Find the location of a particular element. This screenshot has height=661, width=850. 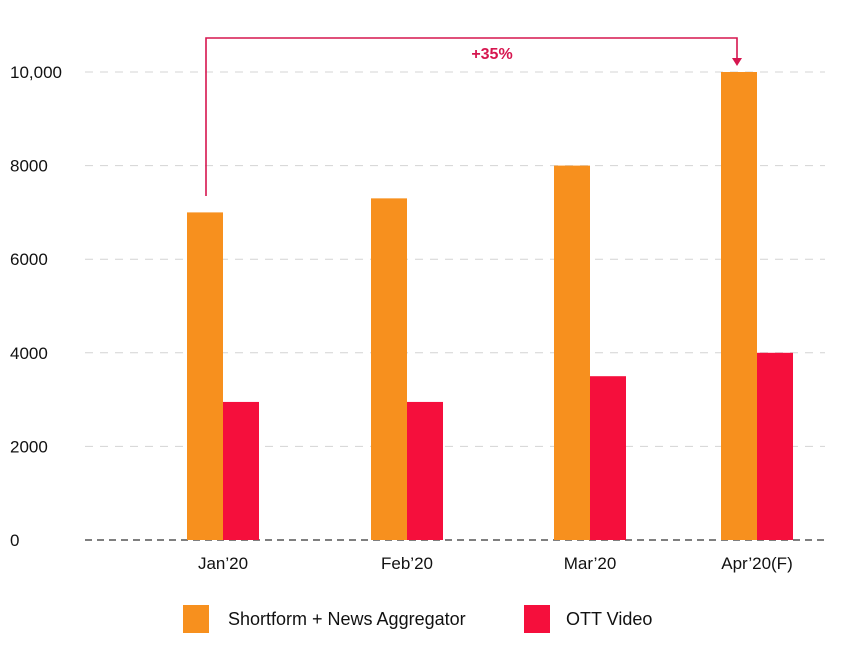

y-tick-label: 10,000 is located at coordinates (36, 72).